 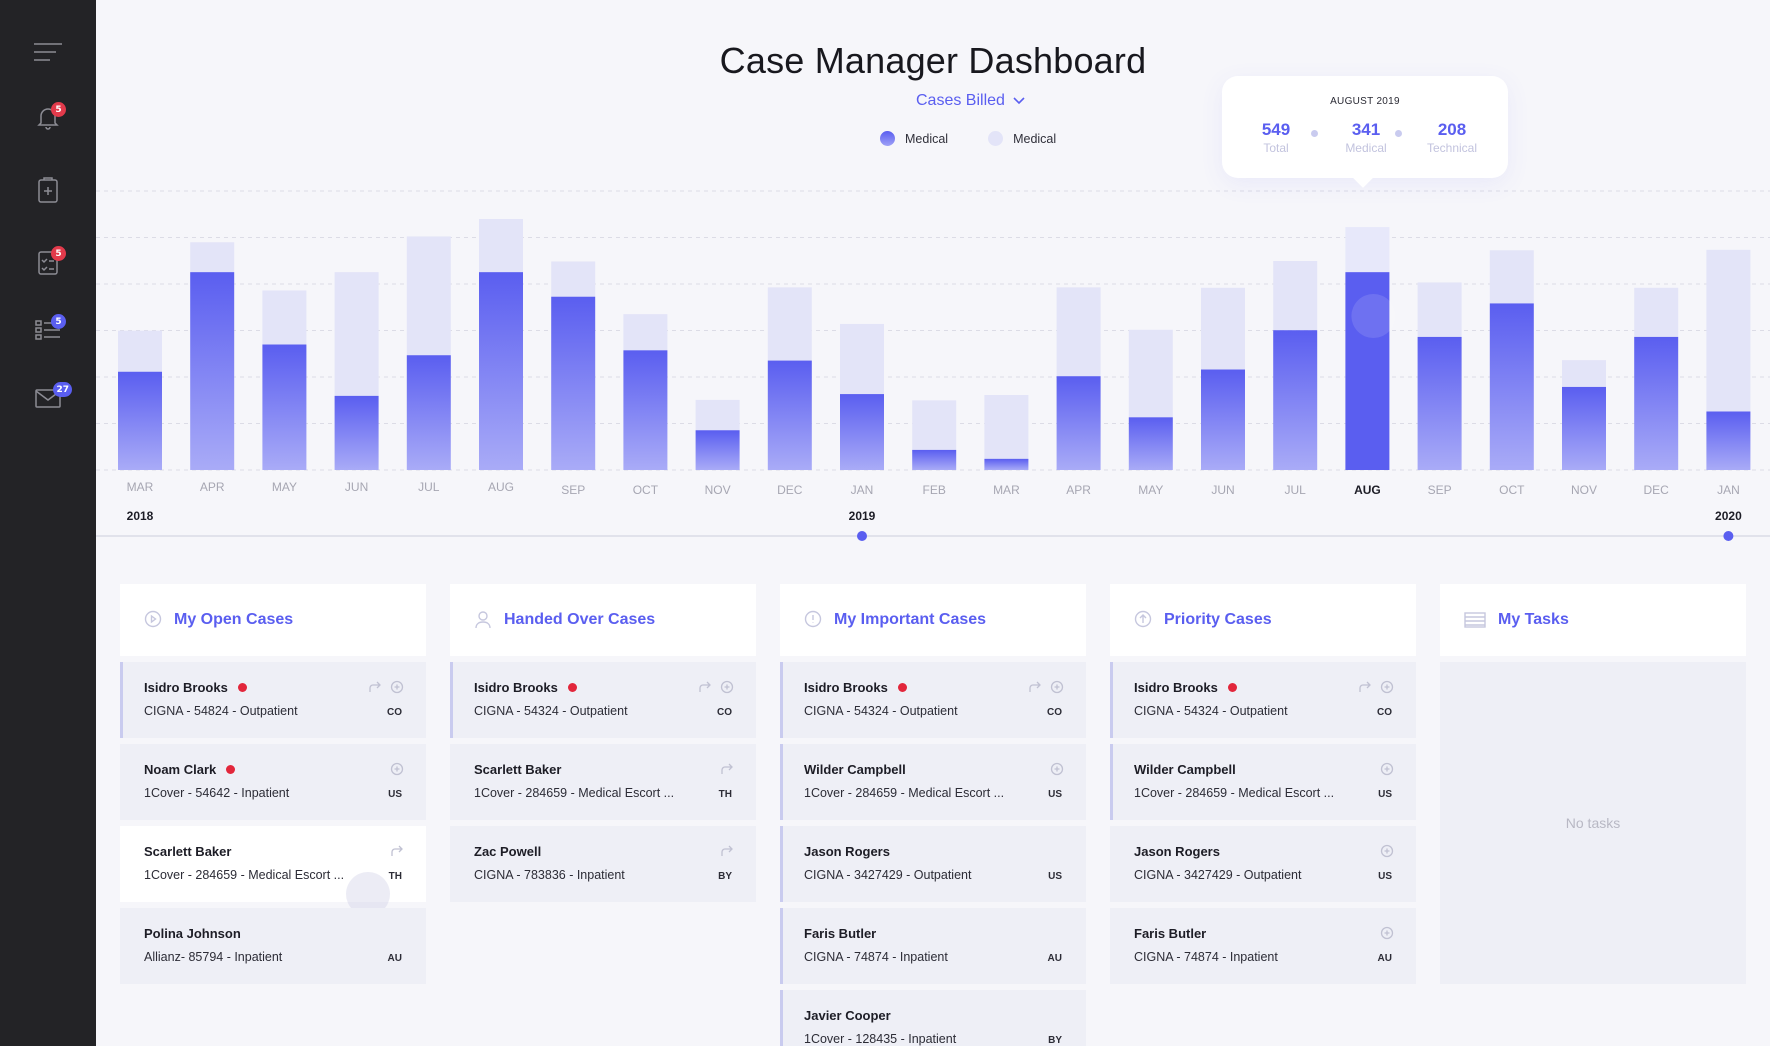 I want to click on case-name-row: Faris Butler, so click(x=933, y=933).